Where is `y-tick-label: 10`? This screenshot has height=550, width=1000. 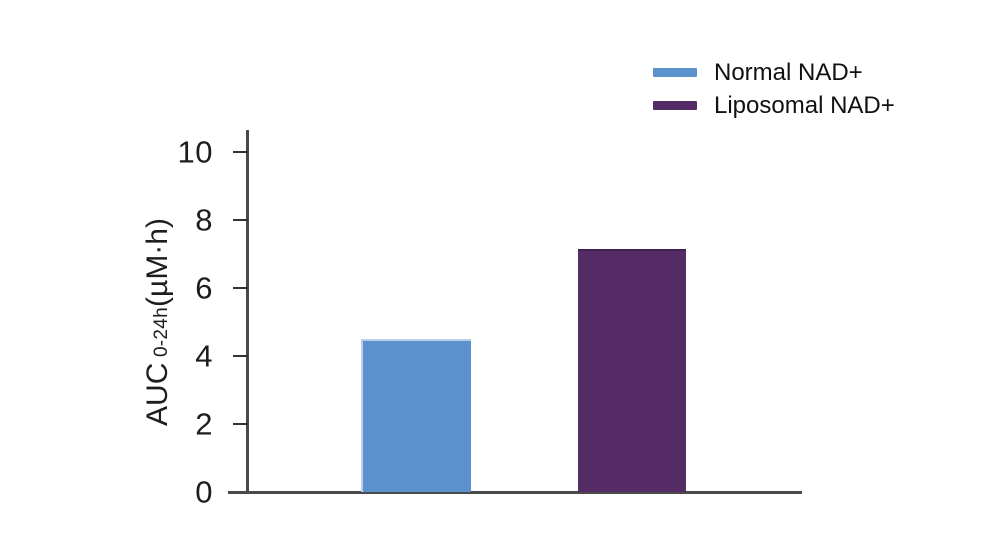 y-tick-label: 10 is located at coordinates (195, 152).